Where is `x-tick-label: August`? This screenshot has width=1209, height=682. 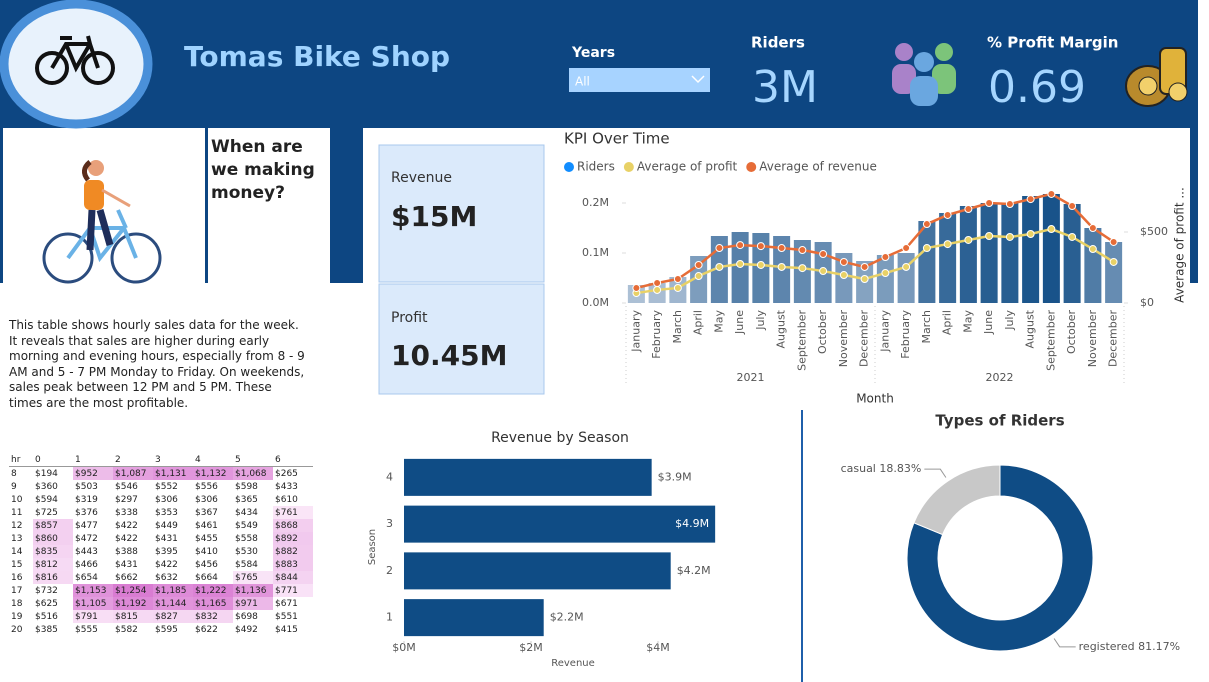 x-tick-label: August is located at coordinates (1030, 328).